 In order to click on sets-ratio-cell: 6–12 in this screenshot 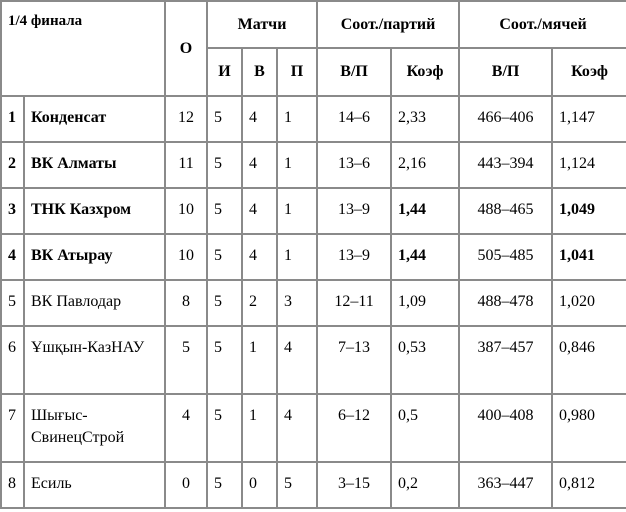, I will do `click(354, 428)`.